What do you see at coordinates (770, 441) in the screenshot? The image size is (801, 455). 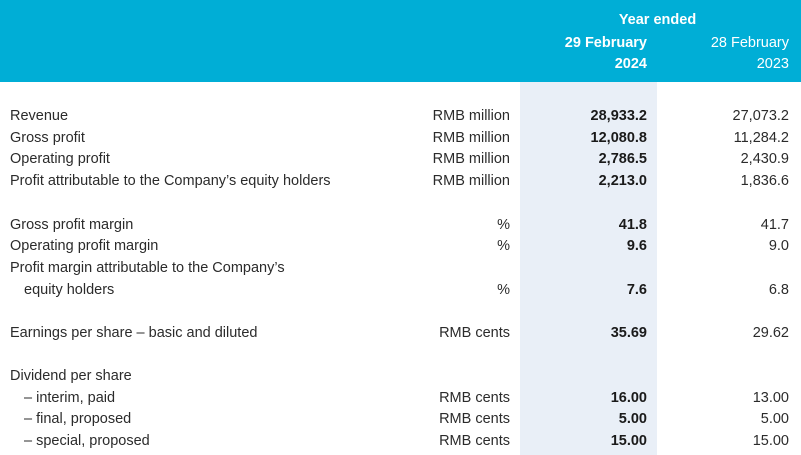 I see `value-2023: 15.00` at bounding box center [770, 441].